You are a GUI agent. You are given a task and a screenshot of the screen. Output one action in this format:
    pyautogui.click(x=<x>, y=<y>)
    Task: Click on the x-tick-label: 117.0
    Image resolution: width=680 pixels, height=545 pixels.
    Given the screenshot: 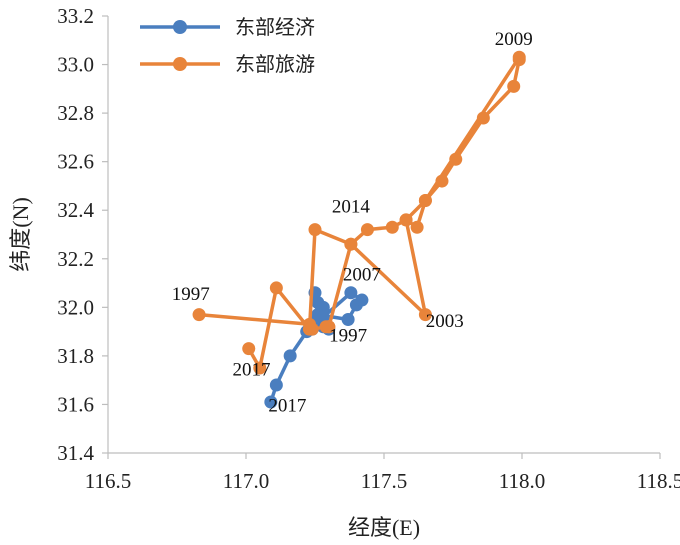 What is the action you would take?
    pyautogui.click(x=246, y=481)
    